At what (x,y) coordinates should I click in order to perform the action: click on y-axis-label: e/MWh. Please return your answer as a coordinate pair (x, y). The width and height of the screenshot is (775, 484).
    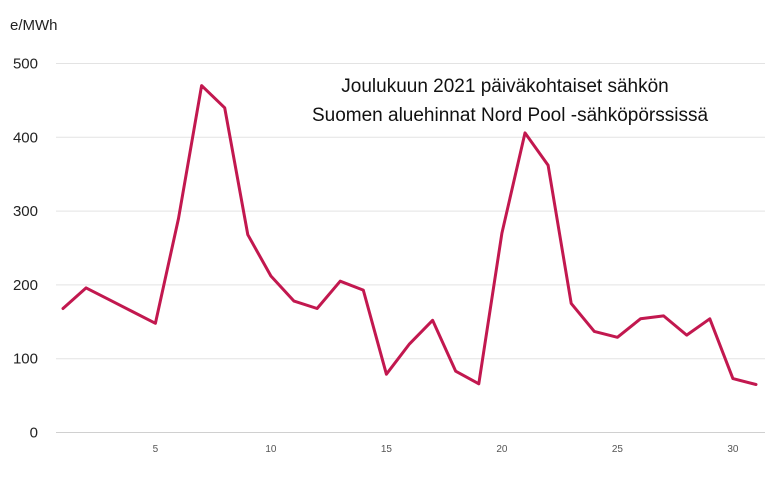
    Looking at the image, I should click on (34, 25).